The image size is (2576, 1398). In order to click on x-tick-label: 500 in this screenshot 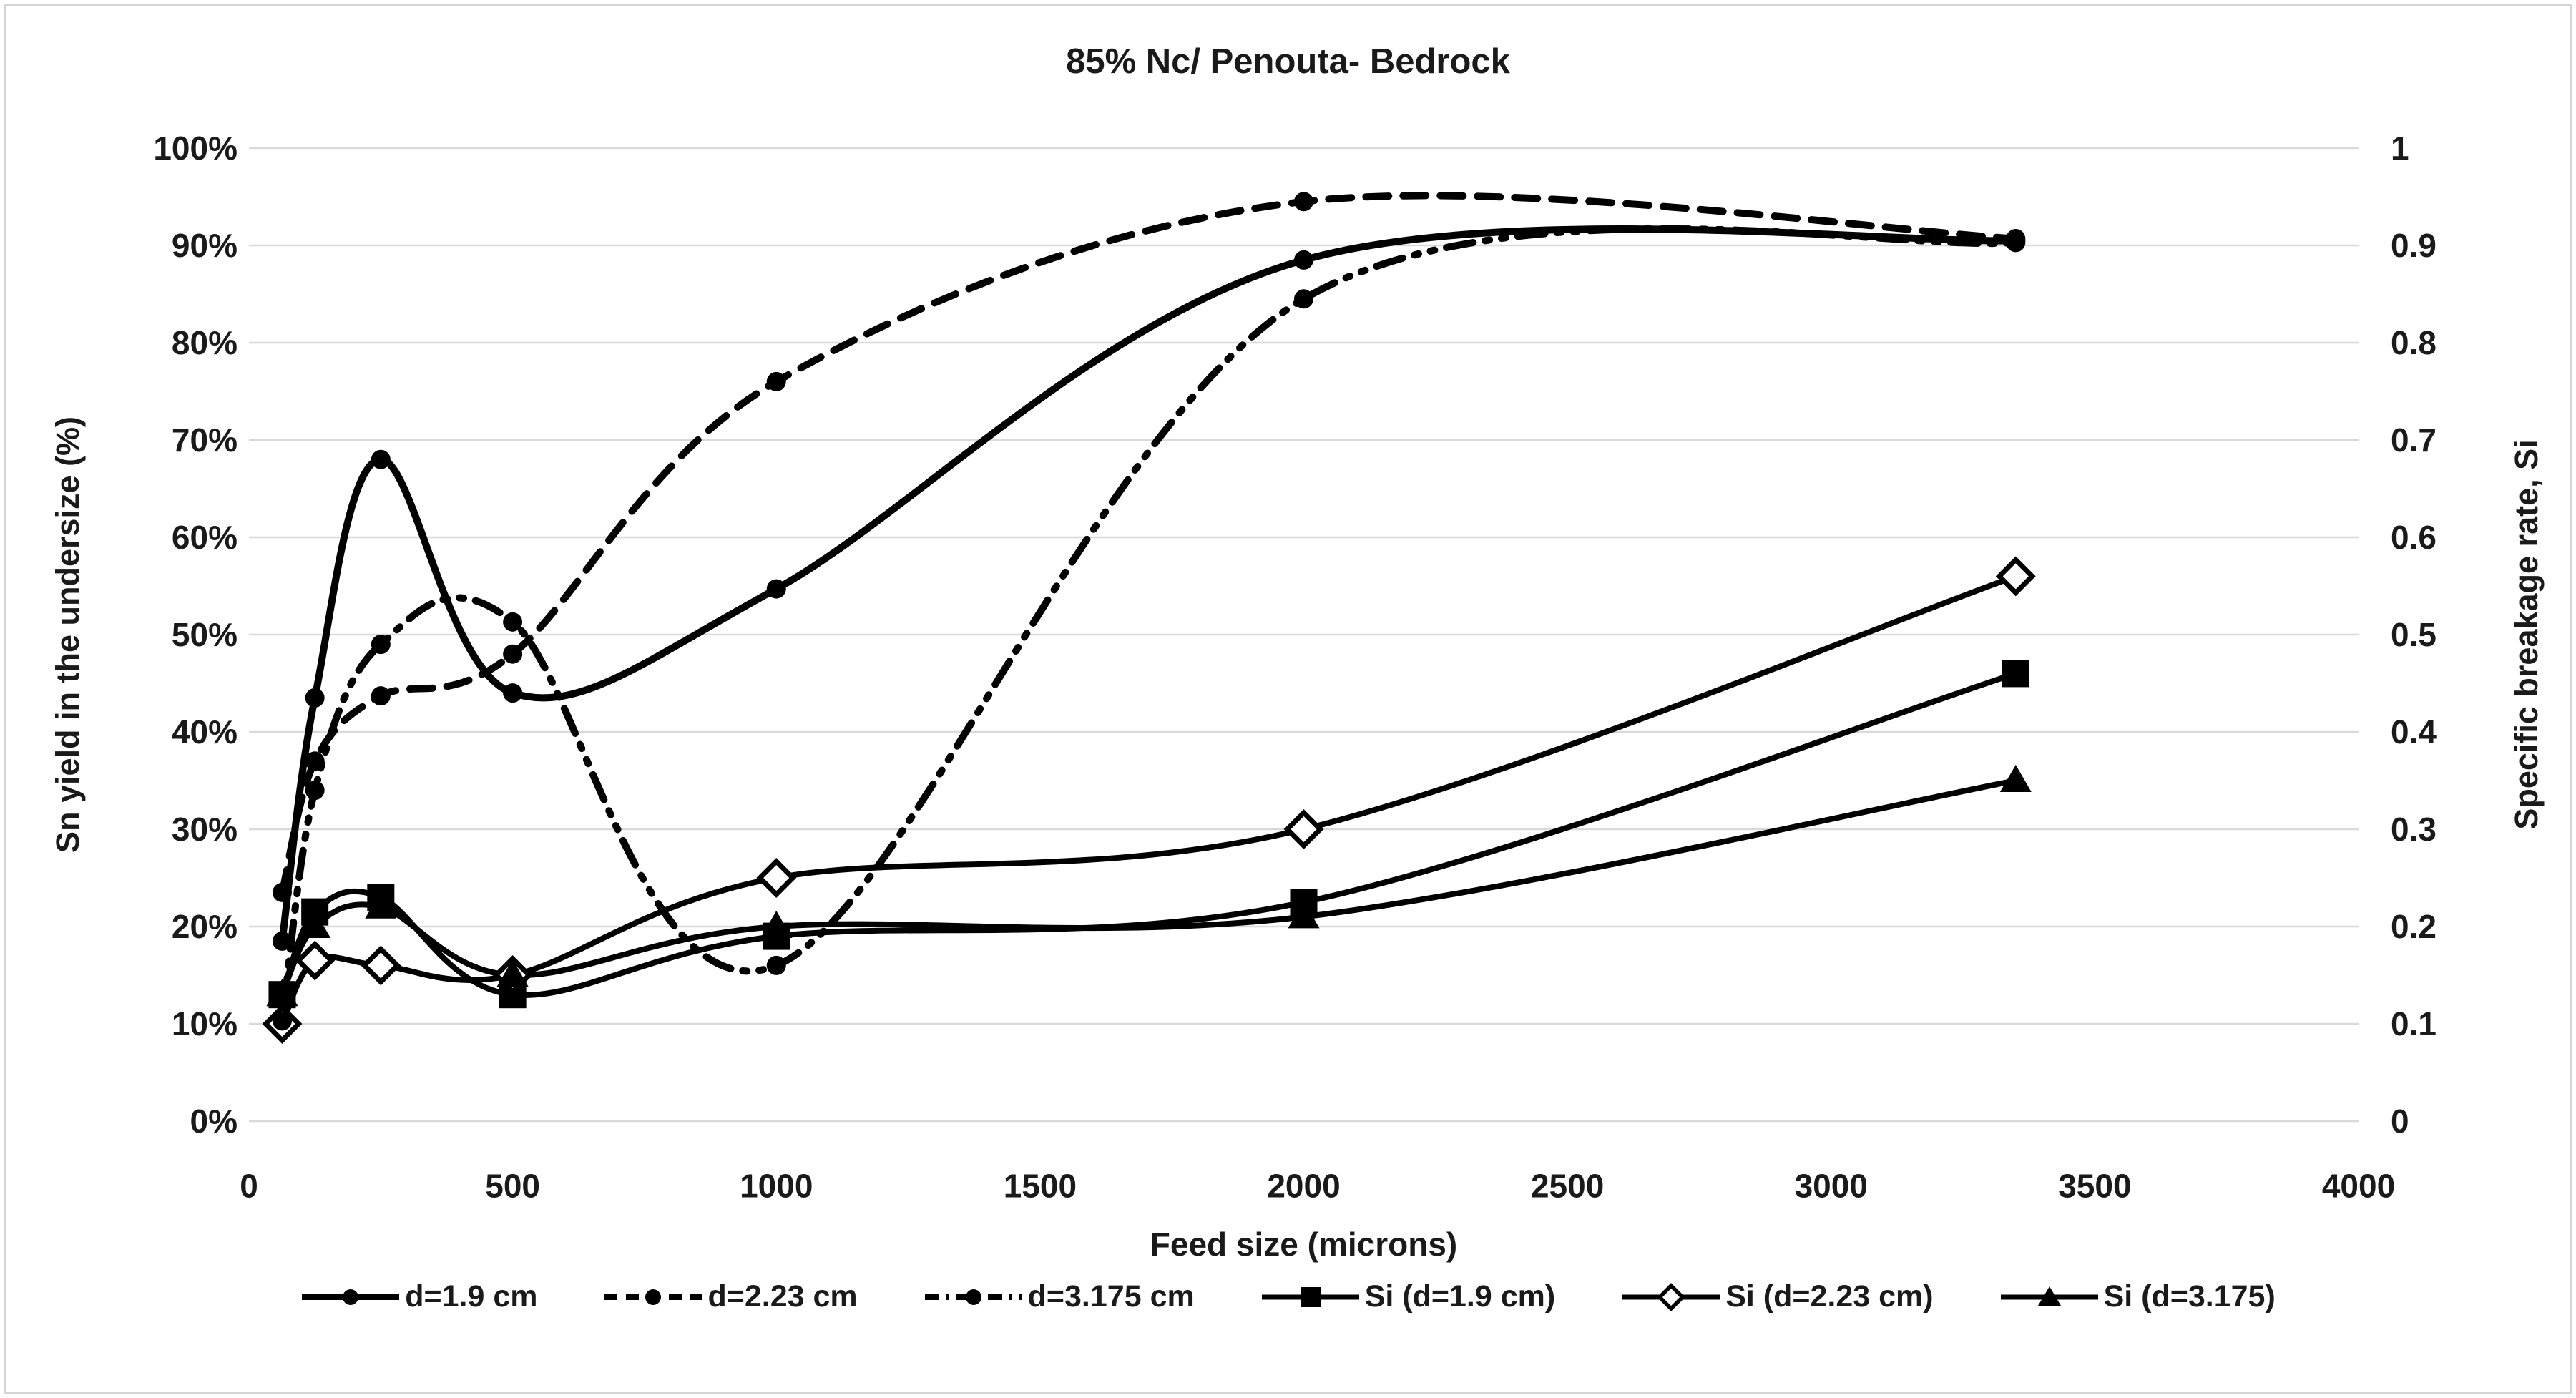, I will do `click(512, 1186)`.